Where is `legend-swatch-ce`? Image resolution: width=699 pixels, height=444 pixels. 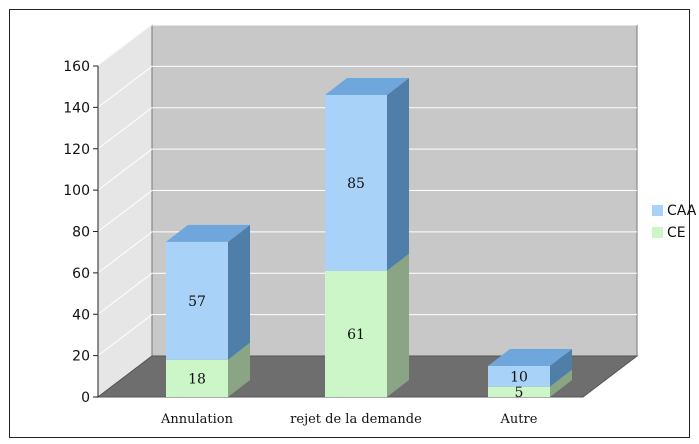
legend-swatch-ce is located at coordinates (657, 232).